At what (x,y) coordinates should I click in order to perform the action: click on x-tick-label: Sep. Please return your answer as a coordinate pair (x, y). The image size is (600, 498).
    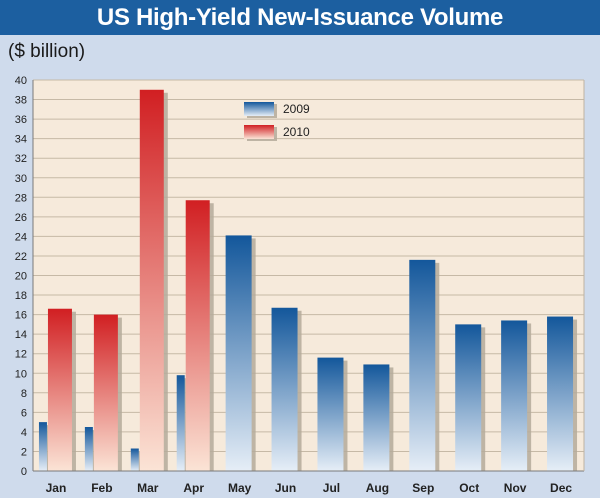
    Looking at the image, I should click on (423, 488).